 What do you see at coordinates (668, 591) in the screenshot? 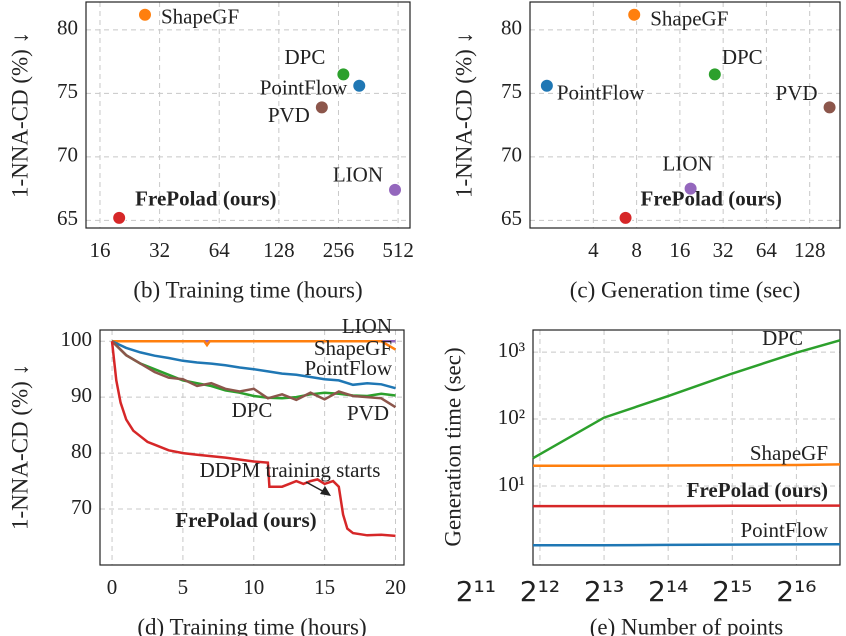
I see `x-tick-label: 2¹⁴` at bounding box center [668, 591].